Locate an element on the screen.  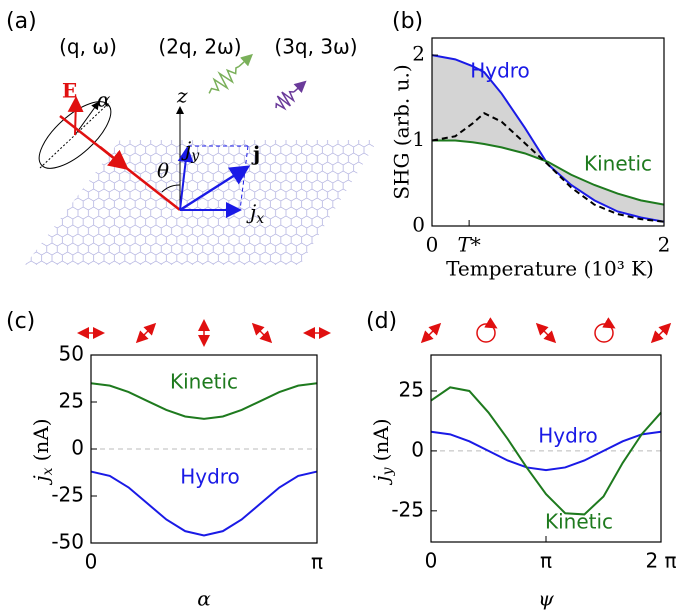
jy-symbol: j is located at coordinates (186, 149).